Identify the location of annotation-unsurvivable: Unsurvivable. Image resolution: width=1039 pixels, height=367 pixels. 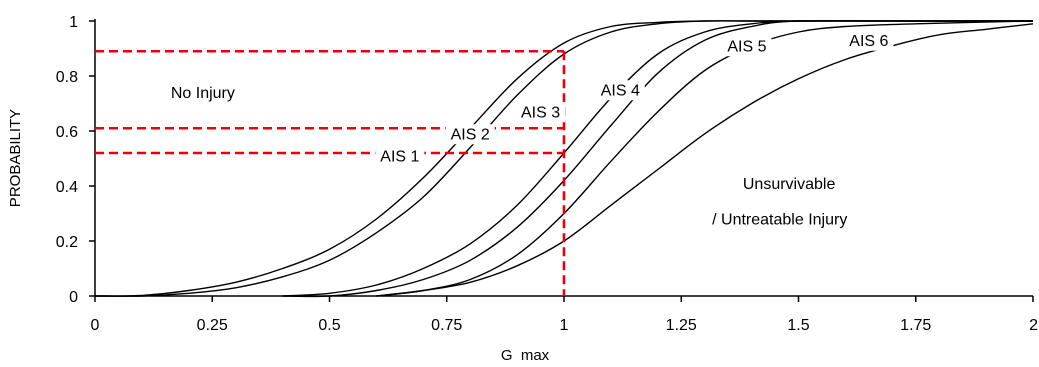
(789, 184).